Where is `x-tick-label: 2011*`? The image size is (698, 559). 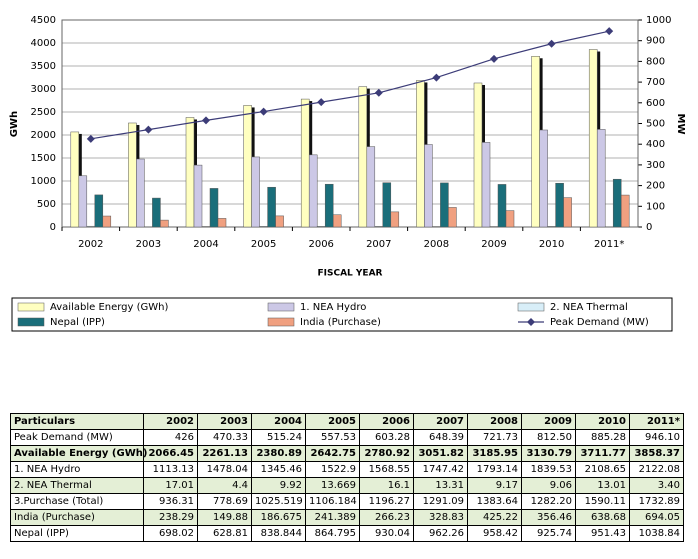
x-tick-label: 2011* is located at coordinates (609, 244).